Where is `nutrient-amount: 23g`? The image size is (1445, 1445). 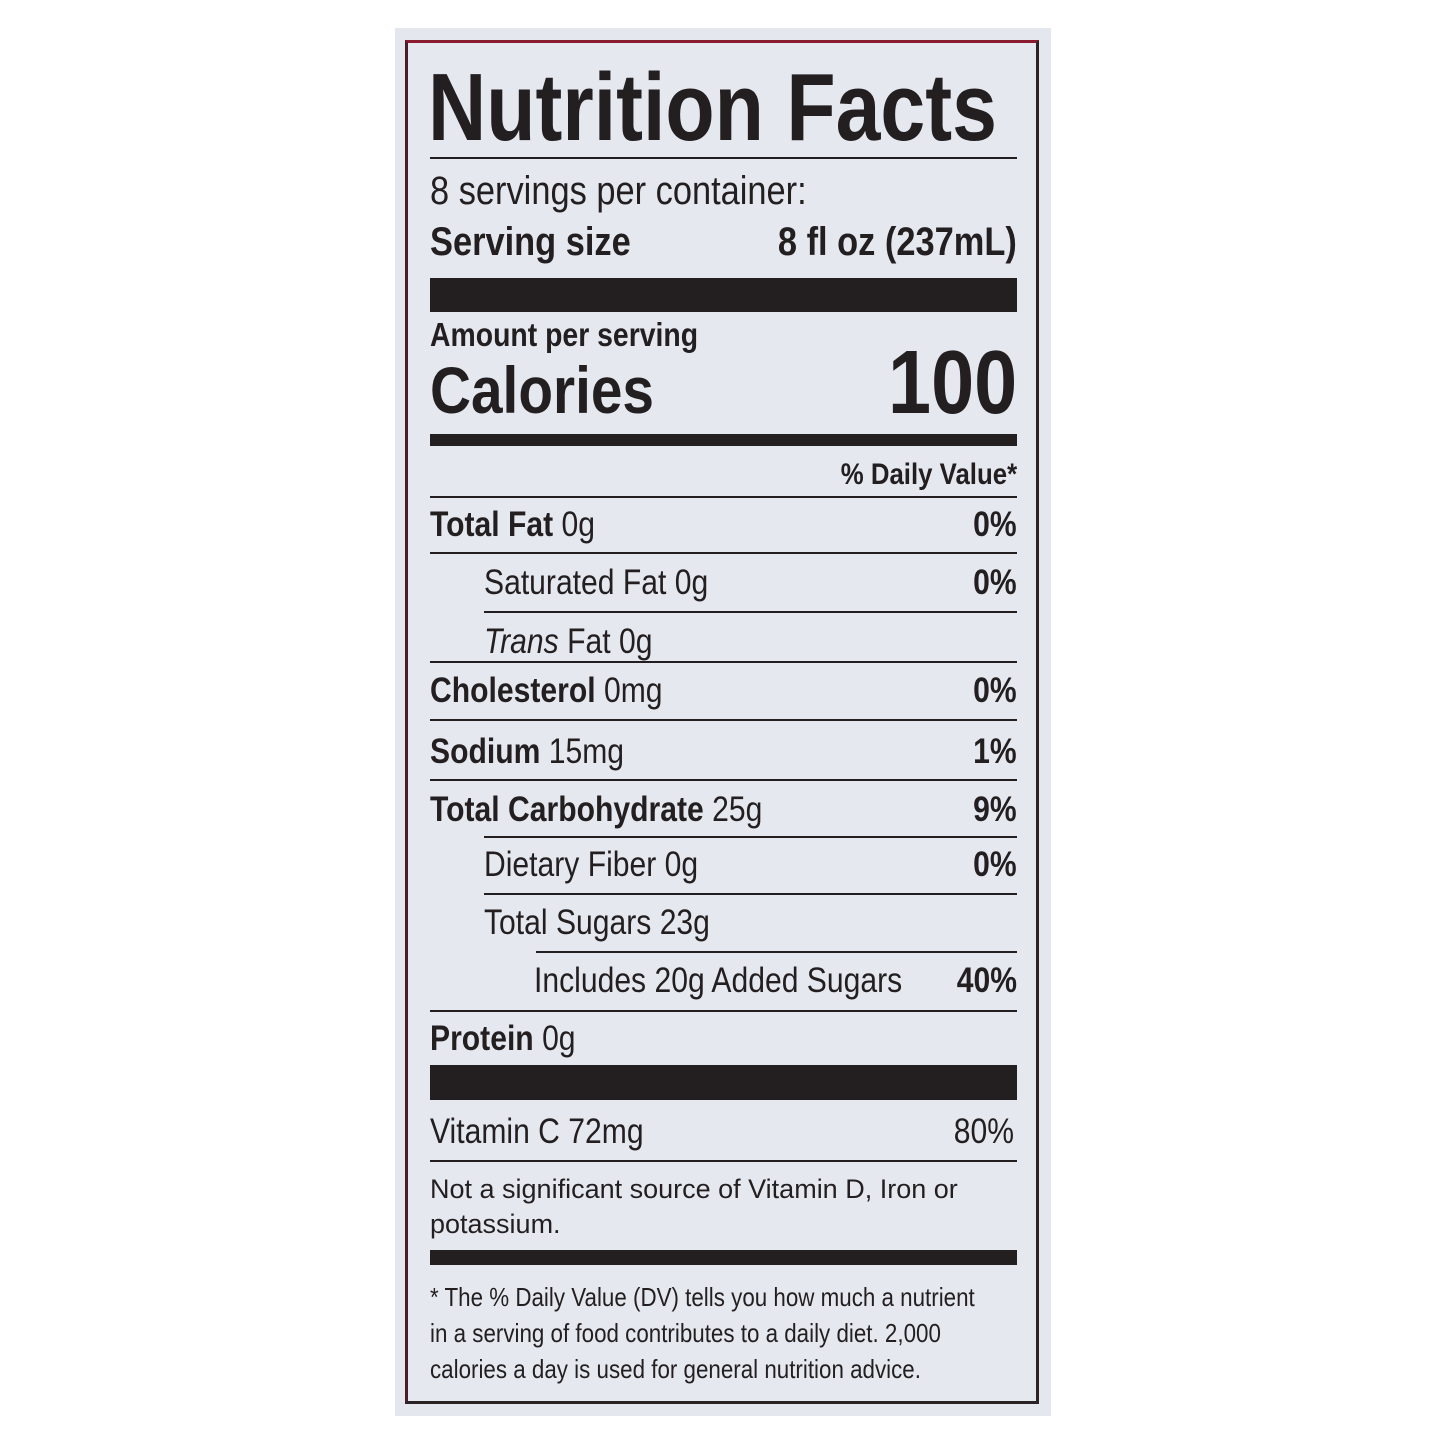
nutrient-amount: 23g is located at coordinates (684, 922).